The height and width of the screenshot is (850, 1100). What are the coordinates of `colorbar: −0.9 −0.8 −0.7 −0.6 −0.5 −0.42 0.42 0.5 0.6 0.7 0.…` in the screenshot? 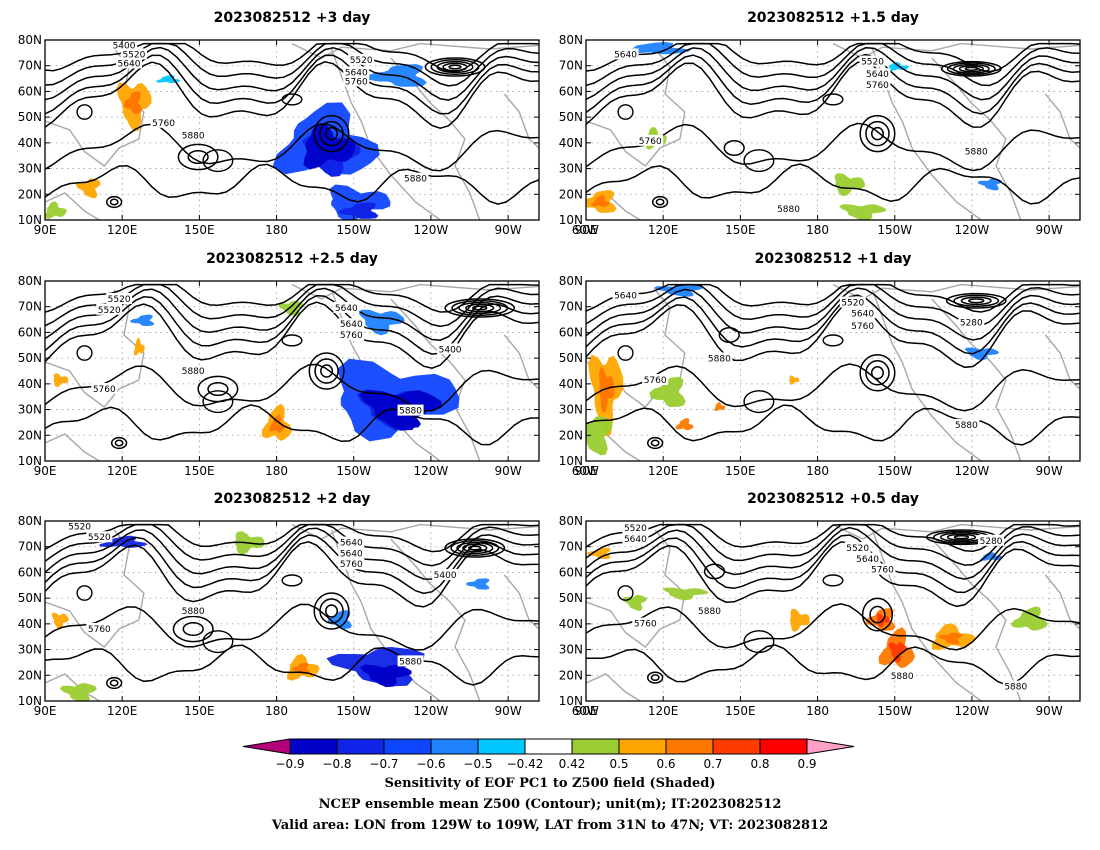 It's located at (548, 754).